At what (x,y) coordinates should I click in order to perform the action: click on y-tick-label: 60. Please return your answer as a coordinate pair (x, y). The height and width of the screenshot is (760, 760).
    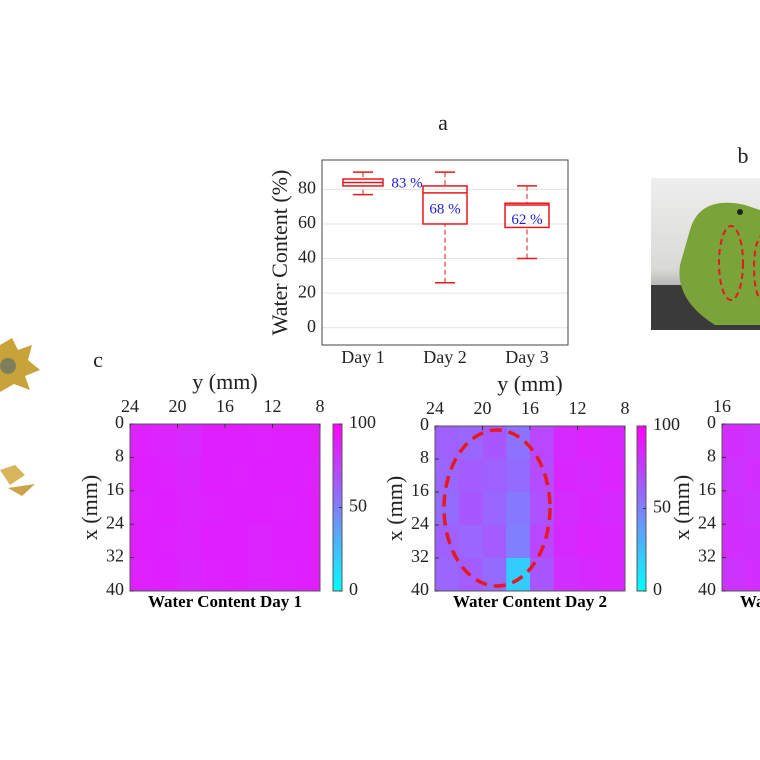
    Looking at the image, I should click on (307, 222).